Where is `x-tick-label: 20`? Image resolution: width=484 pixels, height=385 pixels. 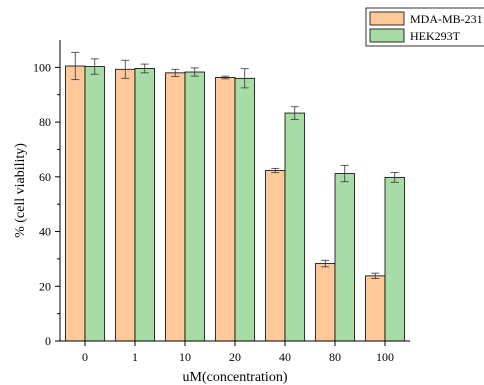
x-tick-label: 20 is located at coordinates (235, 357).